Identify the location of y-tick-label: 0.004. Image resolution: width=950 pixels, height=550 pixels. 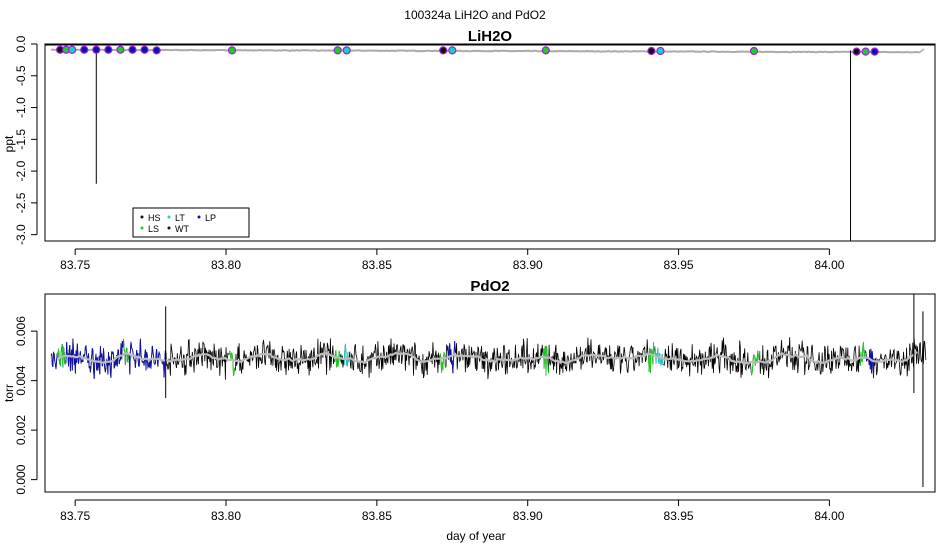
(21, 380).